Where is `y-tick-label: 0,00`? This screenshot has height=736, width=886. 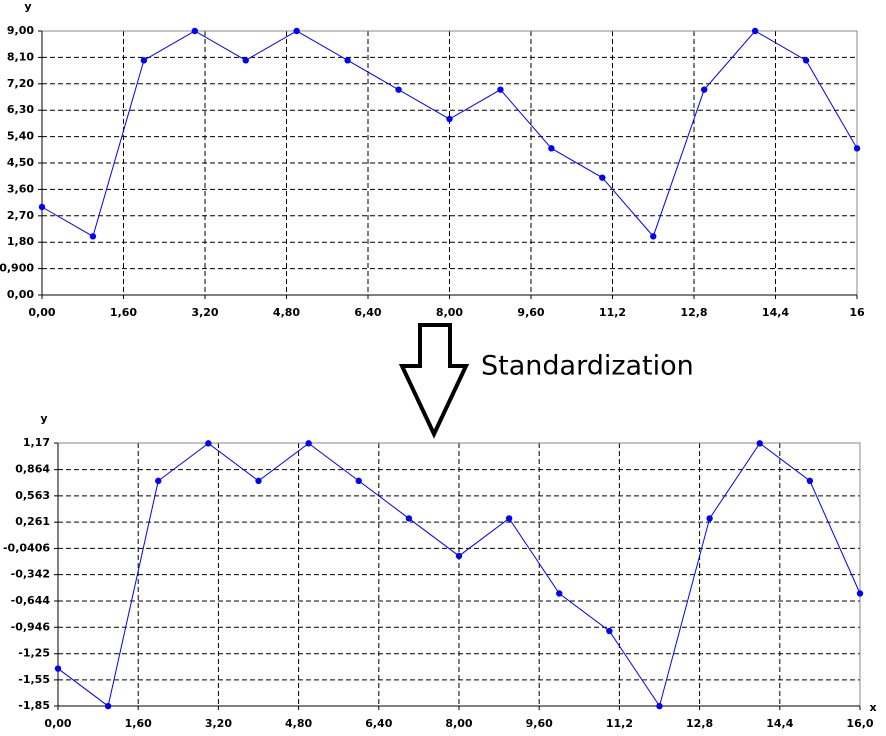
y-tick-label: 0,00 is located at coordinates (20, 294).